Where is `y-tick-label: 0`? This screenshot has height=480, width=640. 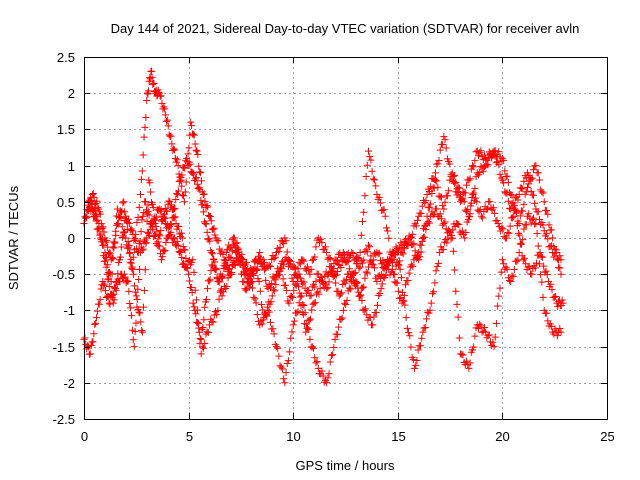
y-tick-label: 0 is located at coordinates (71, 238).